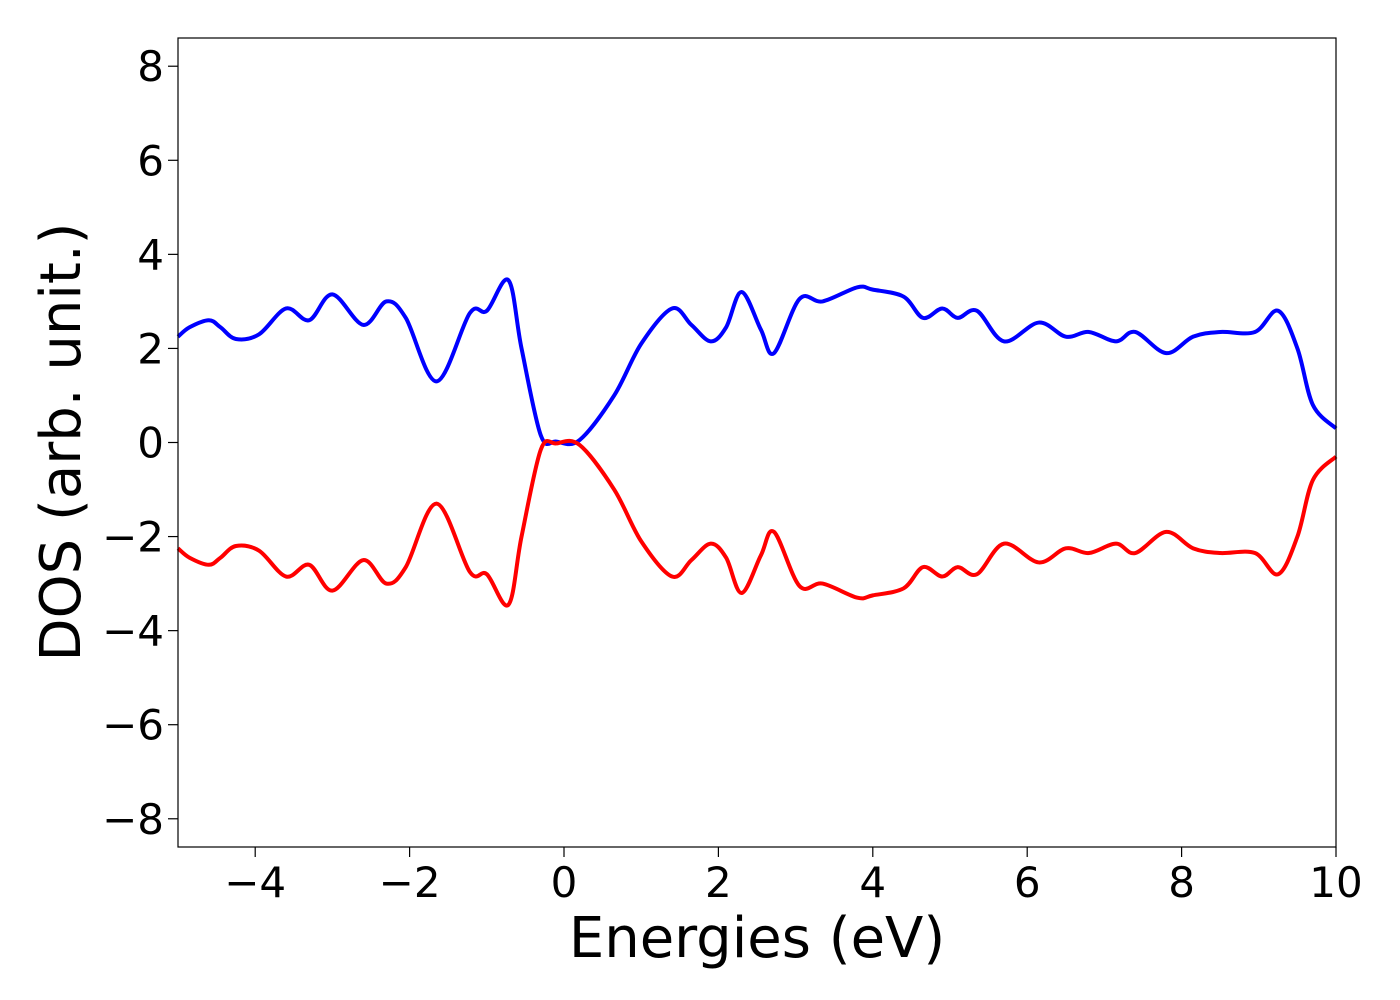 This screenshot has width=1400, height=1000. Describe the element at coordinates (133, 537) in the screenshot. I see `y-tick-label: −2` at that location.